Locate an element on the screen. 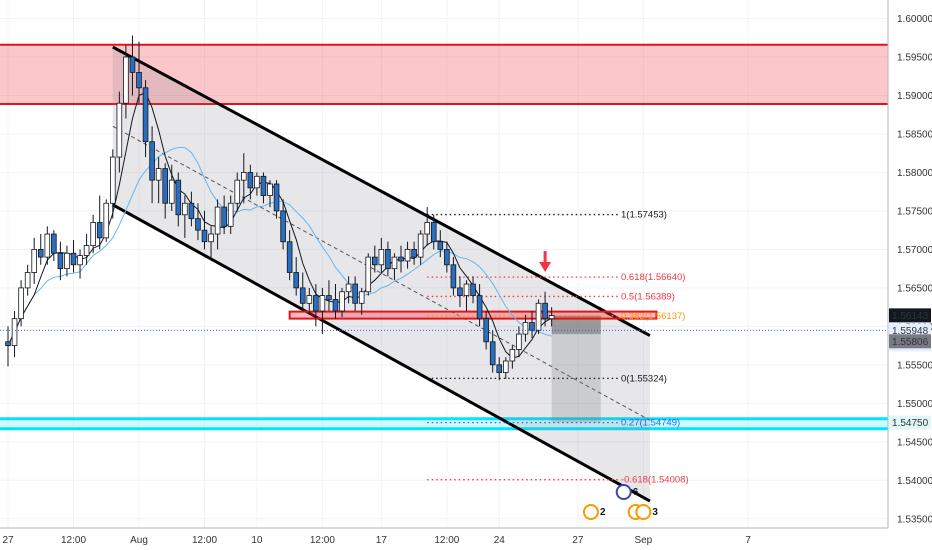  event-badge: 6 is located at coordinates (627, 492).